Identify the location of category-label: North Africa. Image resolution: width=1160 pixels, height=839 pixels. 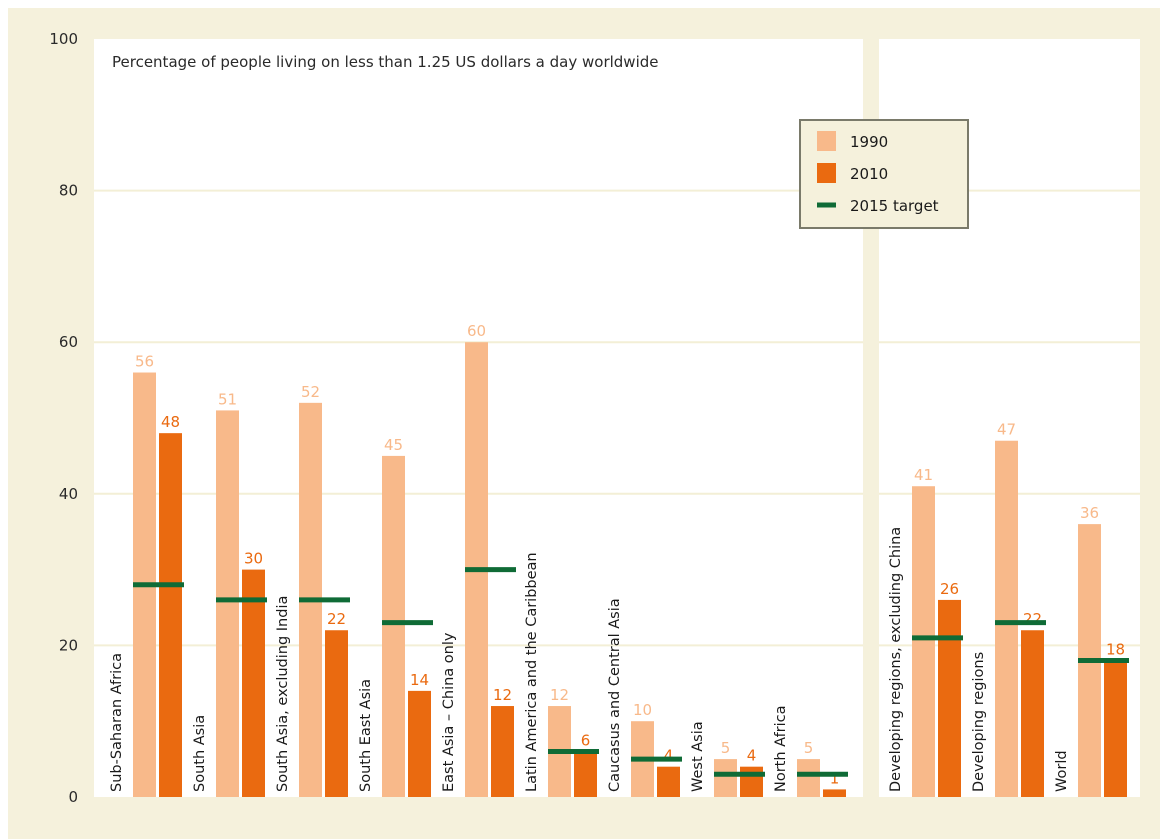
(781, 748).